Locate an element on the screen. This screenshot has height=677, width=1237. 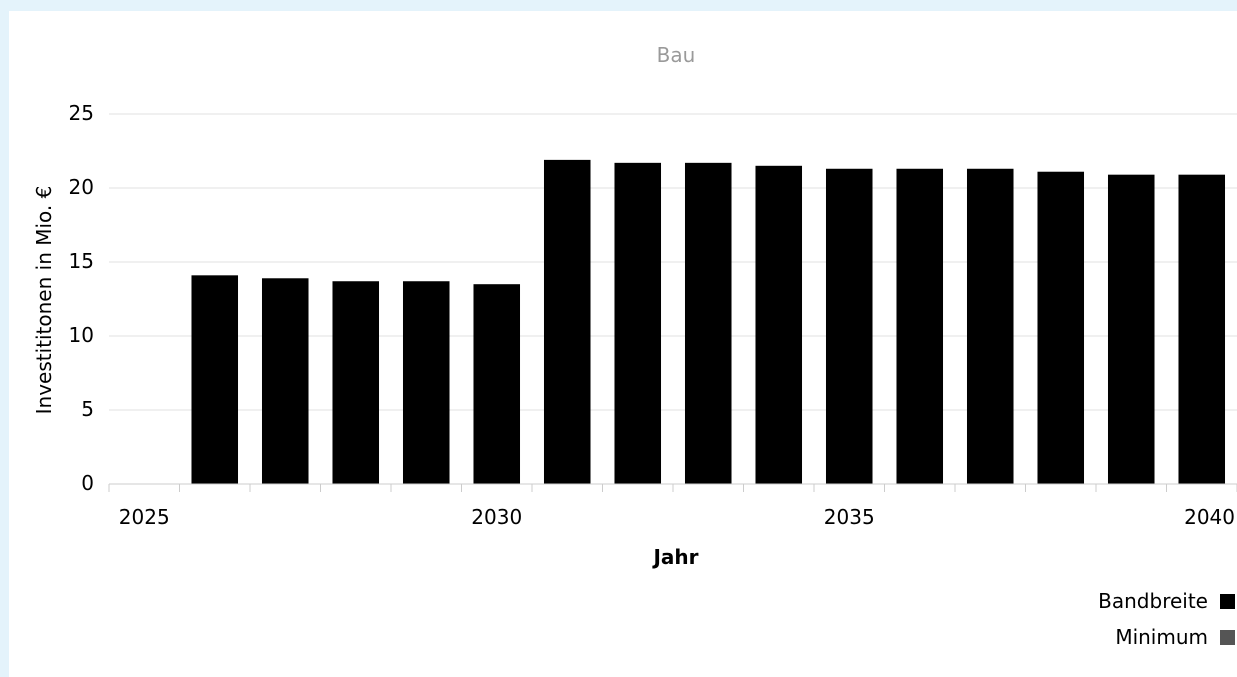
legend-label: Bandbreite is located at coordinates (1153, 601).